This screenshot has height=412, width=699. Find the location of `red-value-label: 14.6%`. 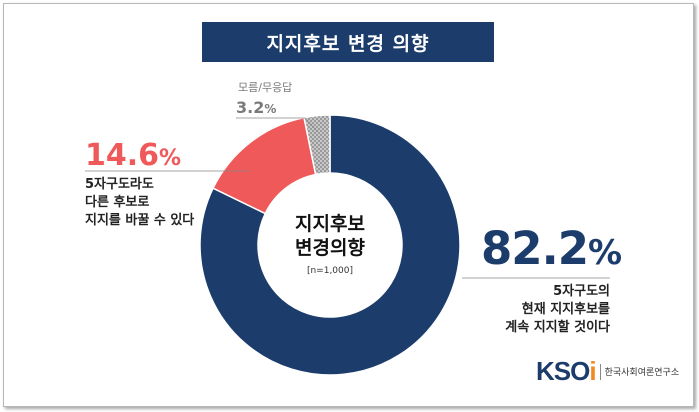

red-value-label: 14.6% is located at coordinates (133, 155).